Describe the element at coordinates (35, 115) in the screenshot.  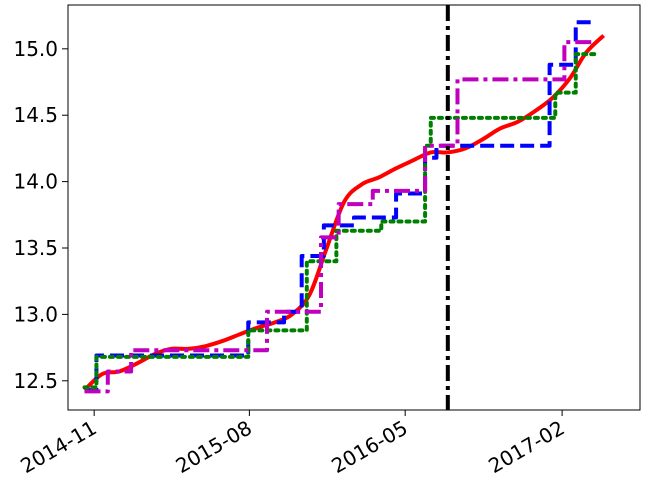
I see `y-tick-label: 14.5` at that location.